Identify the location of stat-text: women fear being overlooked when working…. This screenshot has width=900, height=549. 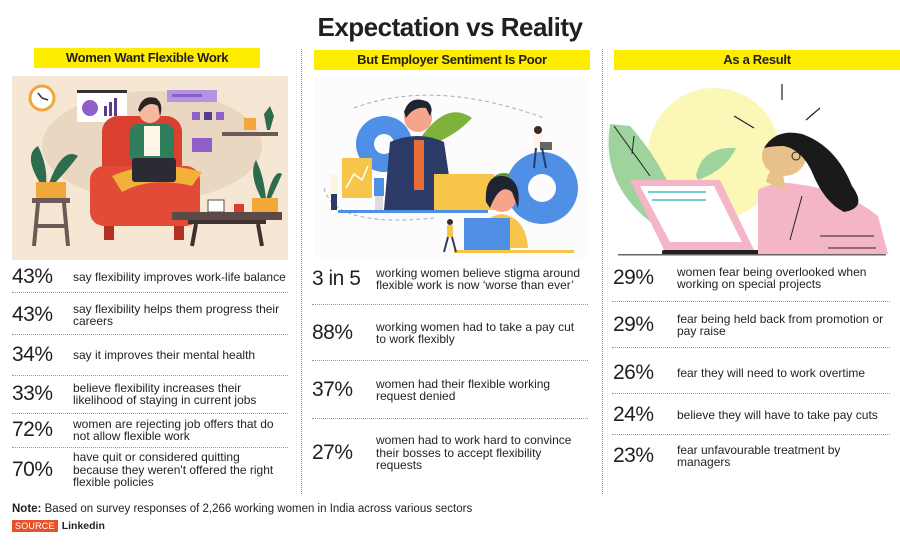
(772, 277).